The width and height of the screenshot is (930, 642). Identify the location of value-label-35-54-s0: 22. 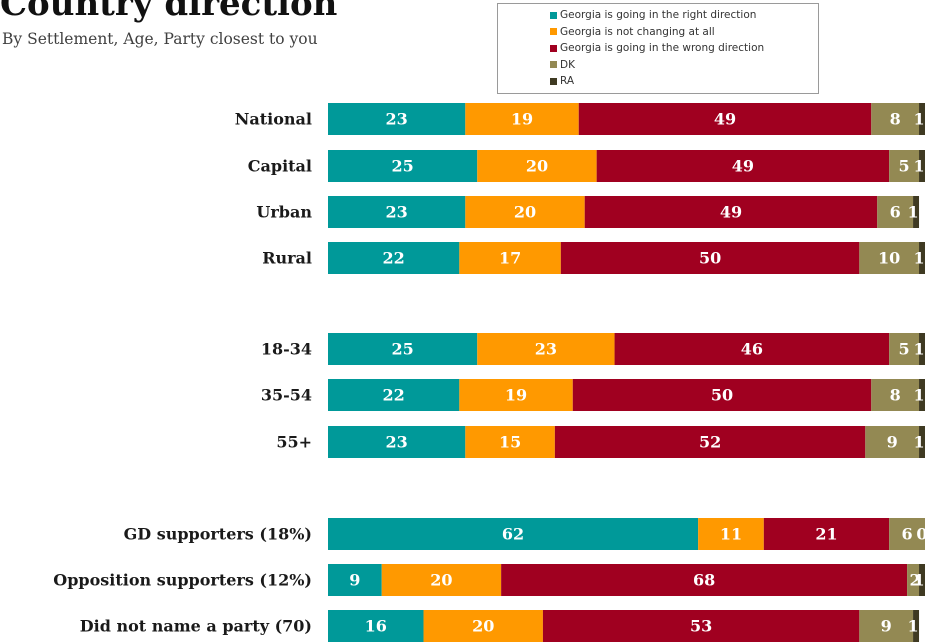
(394, 395).